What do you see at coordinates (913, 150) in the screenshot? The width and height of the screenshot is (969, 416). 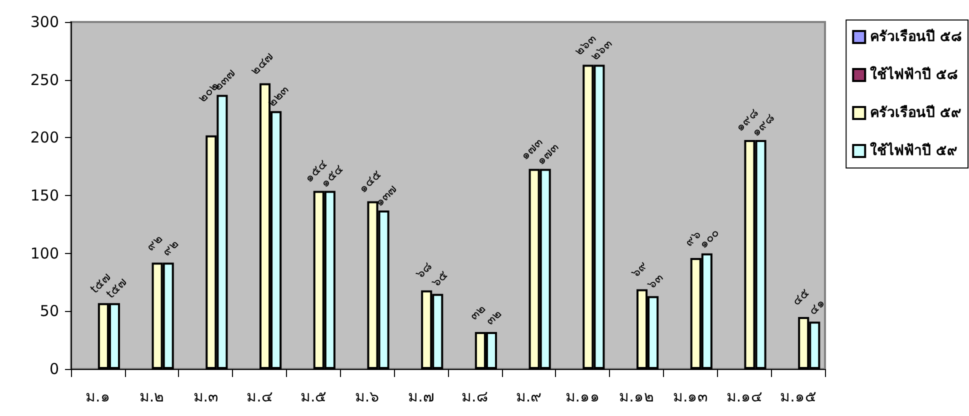 I see `legend-label: ใช้ไฟฟ้าปี ๕๙` at bounding box center [913, 150].